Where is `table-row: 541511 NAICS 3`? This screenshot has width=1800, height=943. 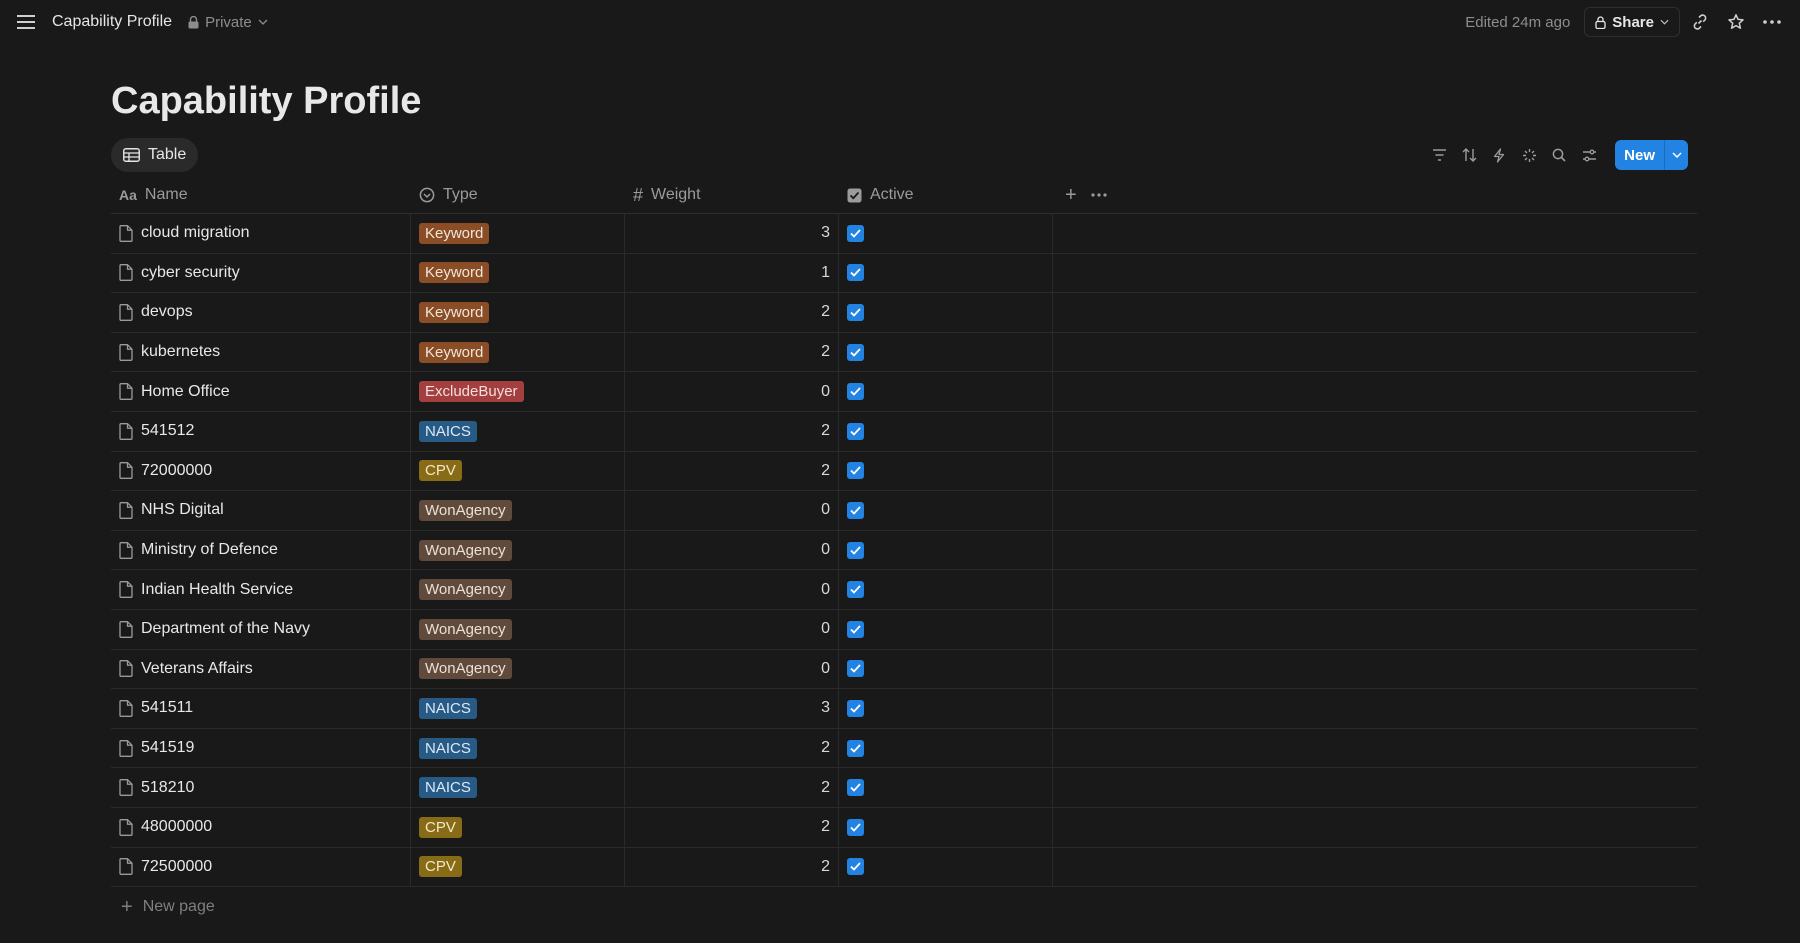 table-row: 541511 NAICS 3 is located at coordinates (904, 709).